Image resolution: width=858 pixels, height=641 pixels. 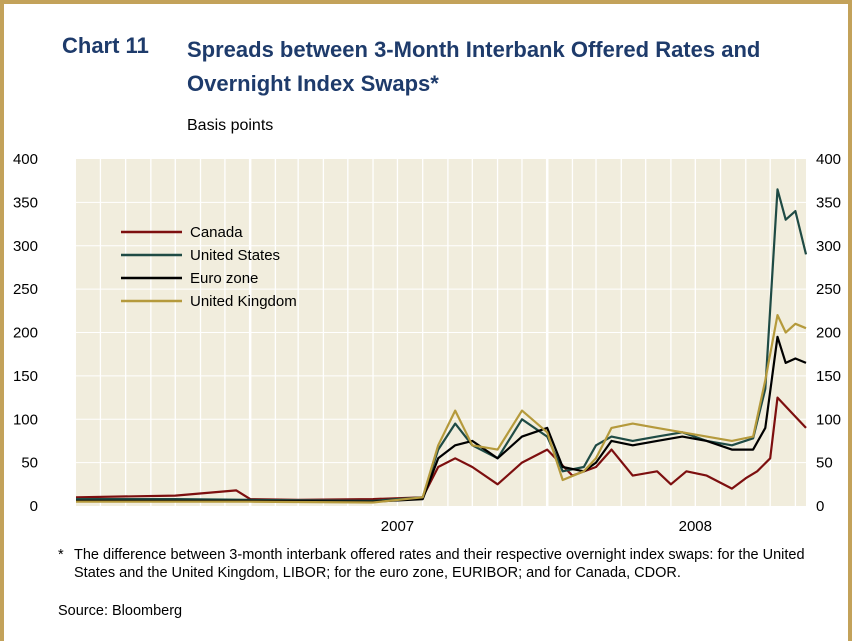 What do you see at coordinates (824, 463) in the screenshot?
I see `y-tick-label-right: 50` at bounding box center [824, 463].